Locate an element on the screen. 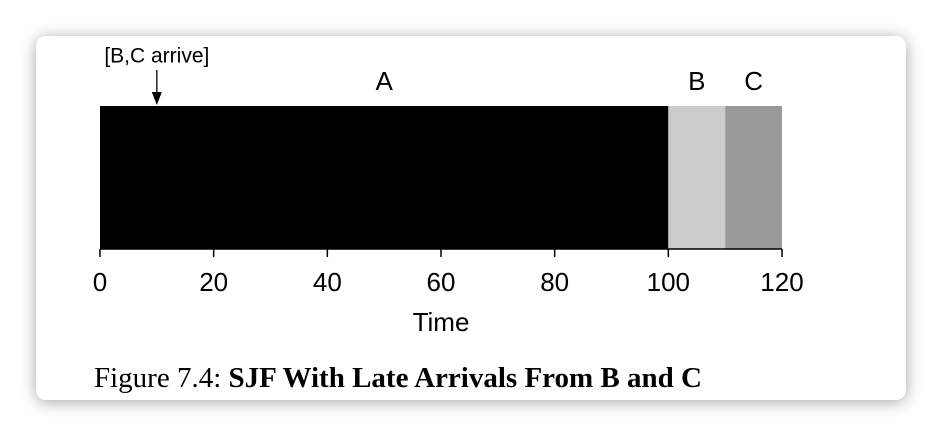  x-tick-label: 80 is located at coordinates (554, 282).